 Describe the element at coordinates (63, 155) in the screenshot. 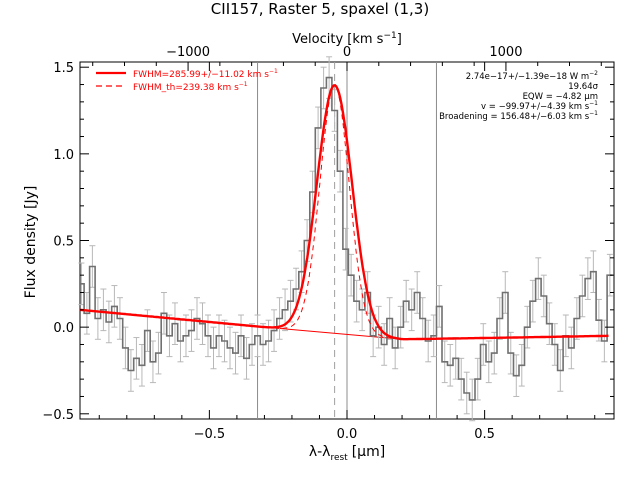

I see `y-tick-label: 1.0` at that location.